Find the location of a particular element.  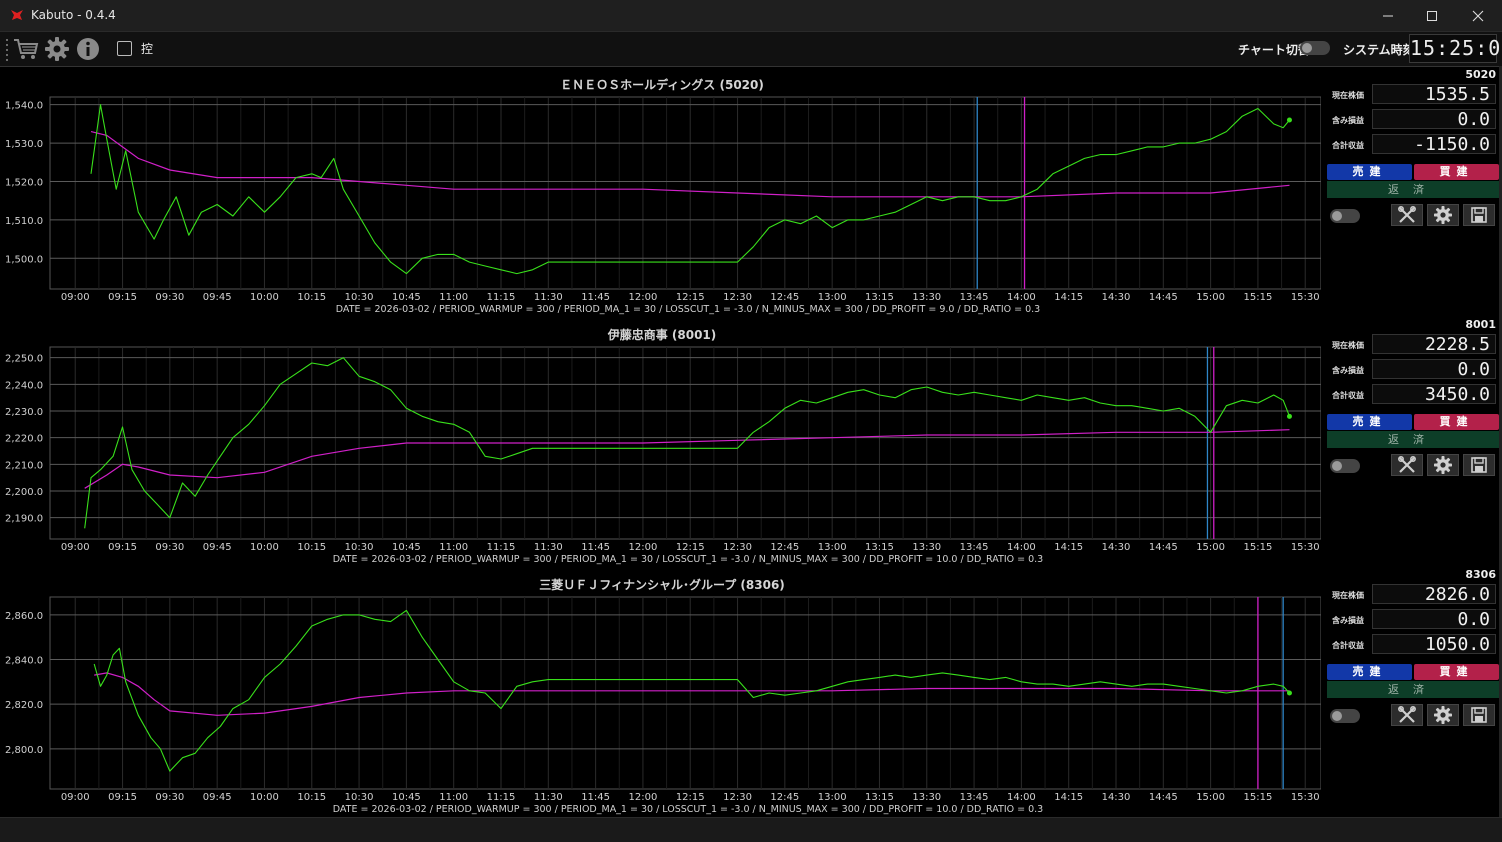

close-button is located at coordinates (1478, 15).